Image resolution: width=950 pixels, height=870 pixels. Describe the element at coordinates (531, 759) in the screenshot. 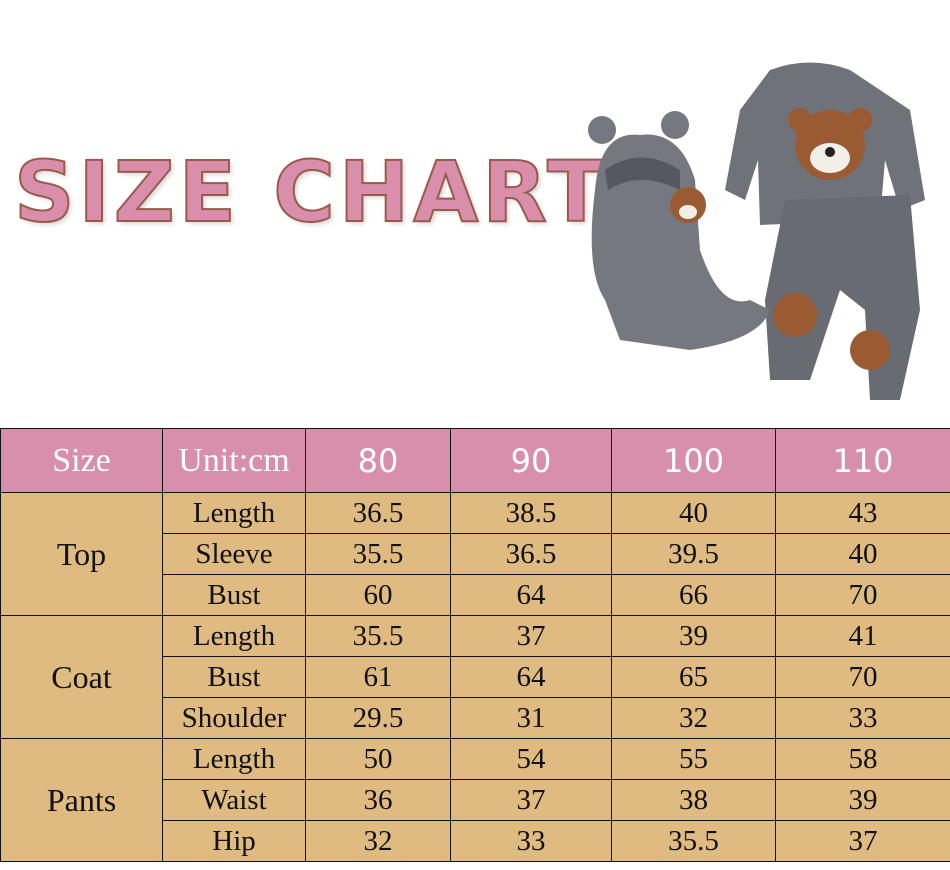

I see `measurement-value: 54` at that location.